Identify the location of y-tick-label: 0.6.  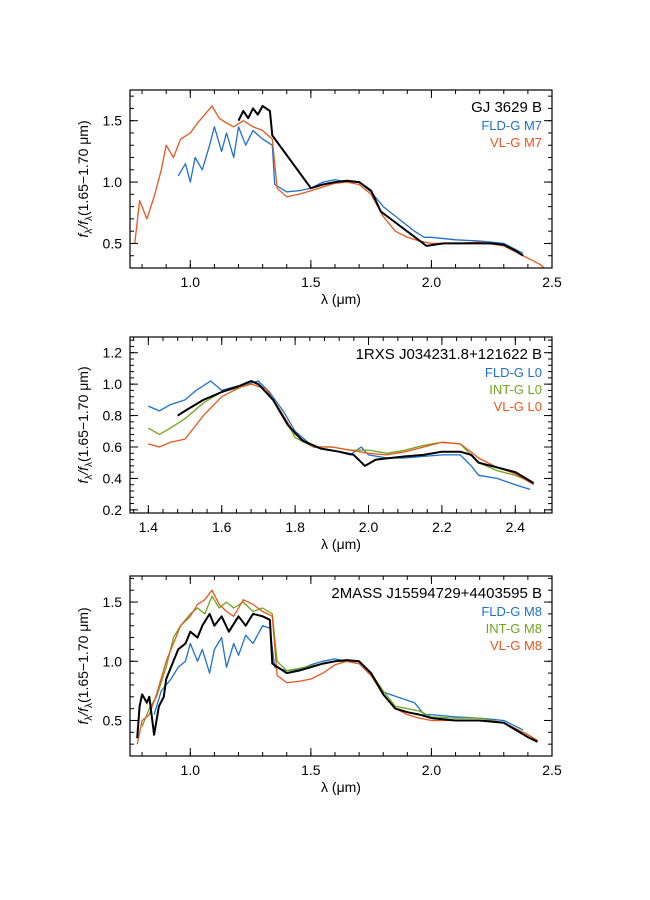
(113, 447).